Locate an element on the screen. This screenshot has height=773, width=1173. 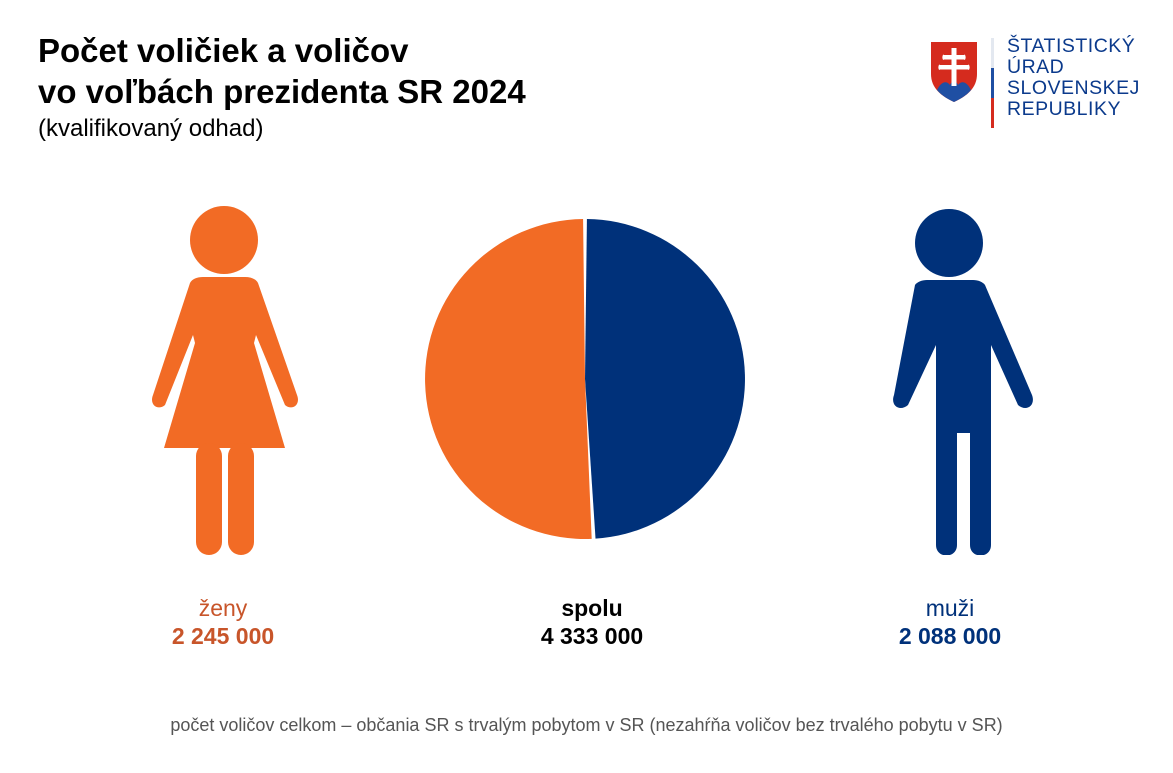
page-title-line2: vo voľbách prezidenta SR 2024 is located at coordinates (282, 91).